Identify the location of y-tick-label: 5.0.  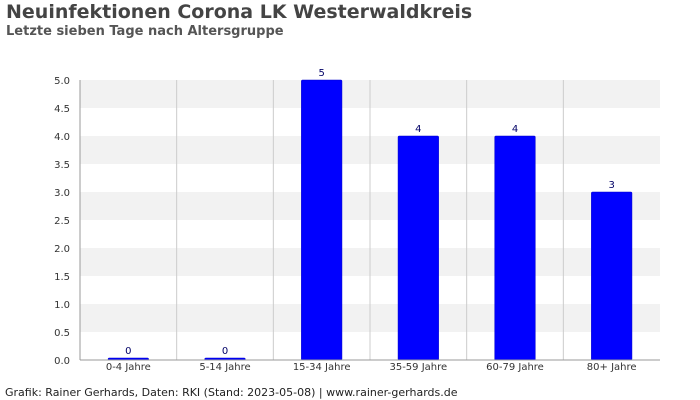
(62, 81).